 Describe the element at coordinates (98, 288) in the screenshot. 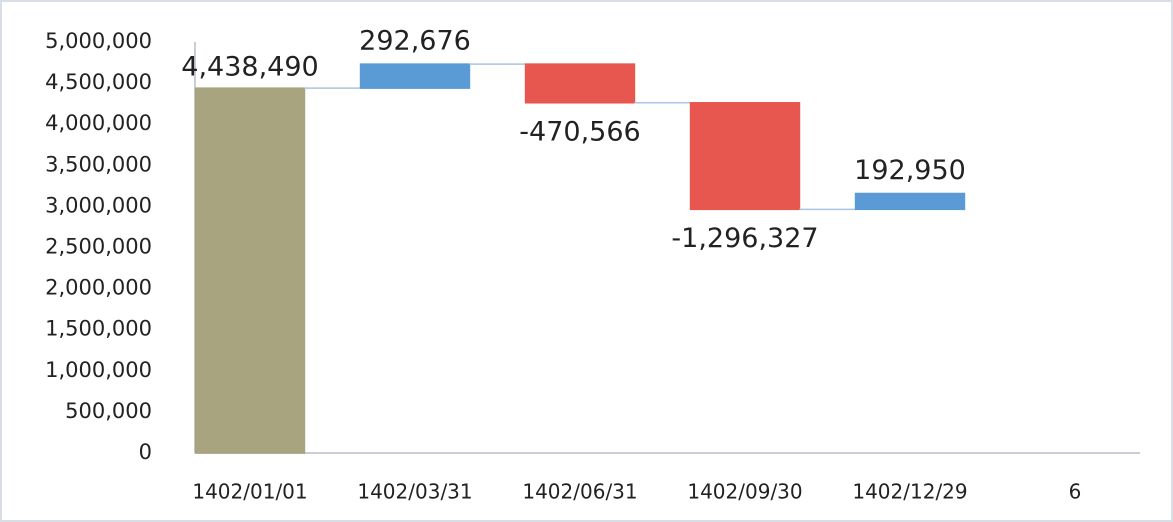

I see `y-tick-label: 2,000,000` at that location.